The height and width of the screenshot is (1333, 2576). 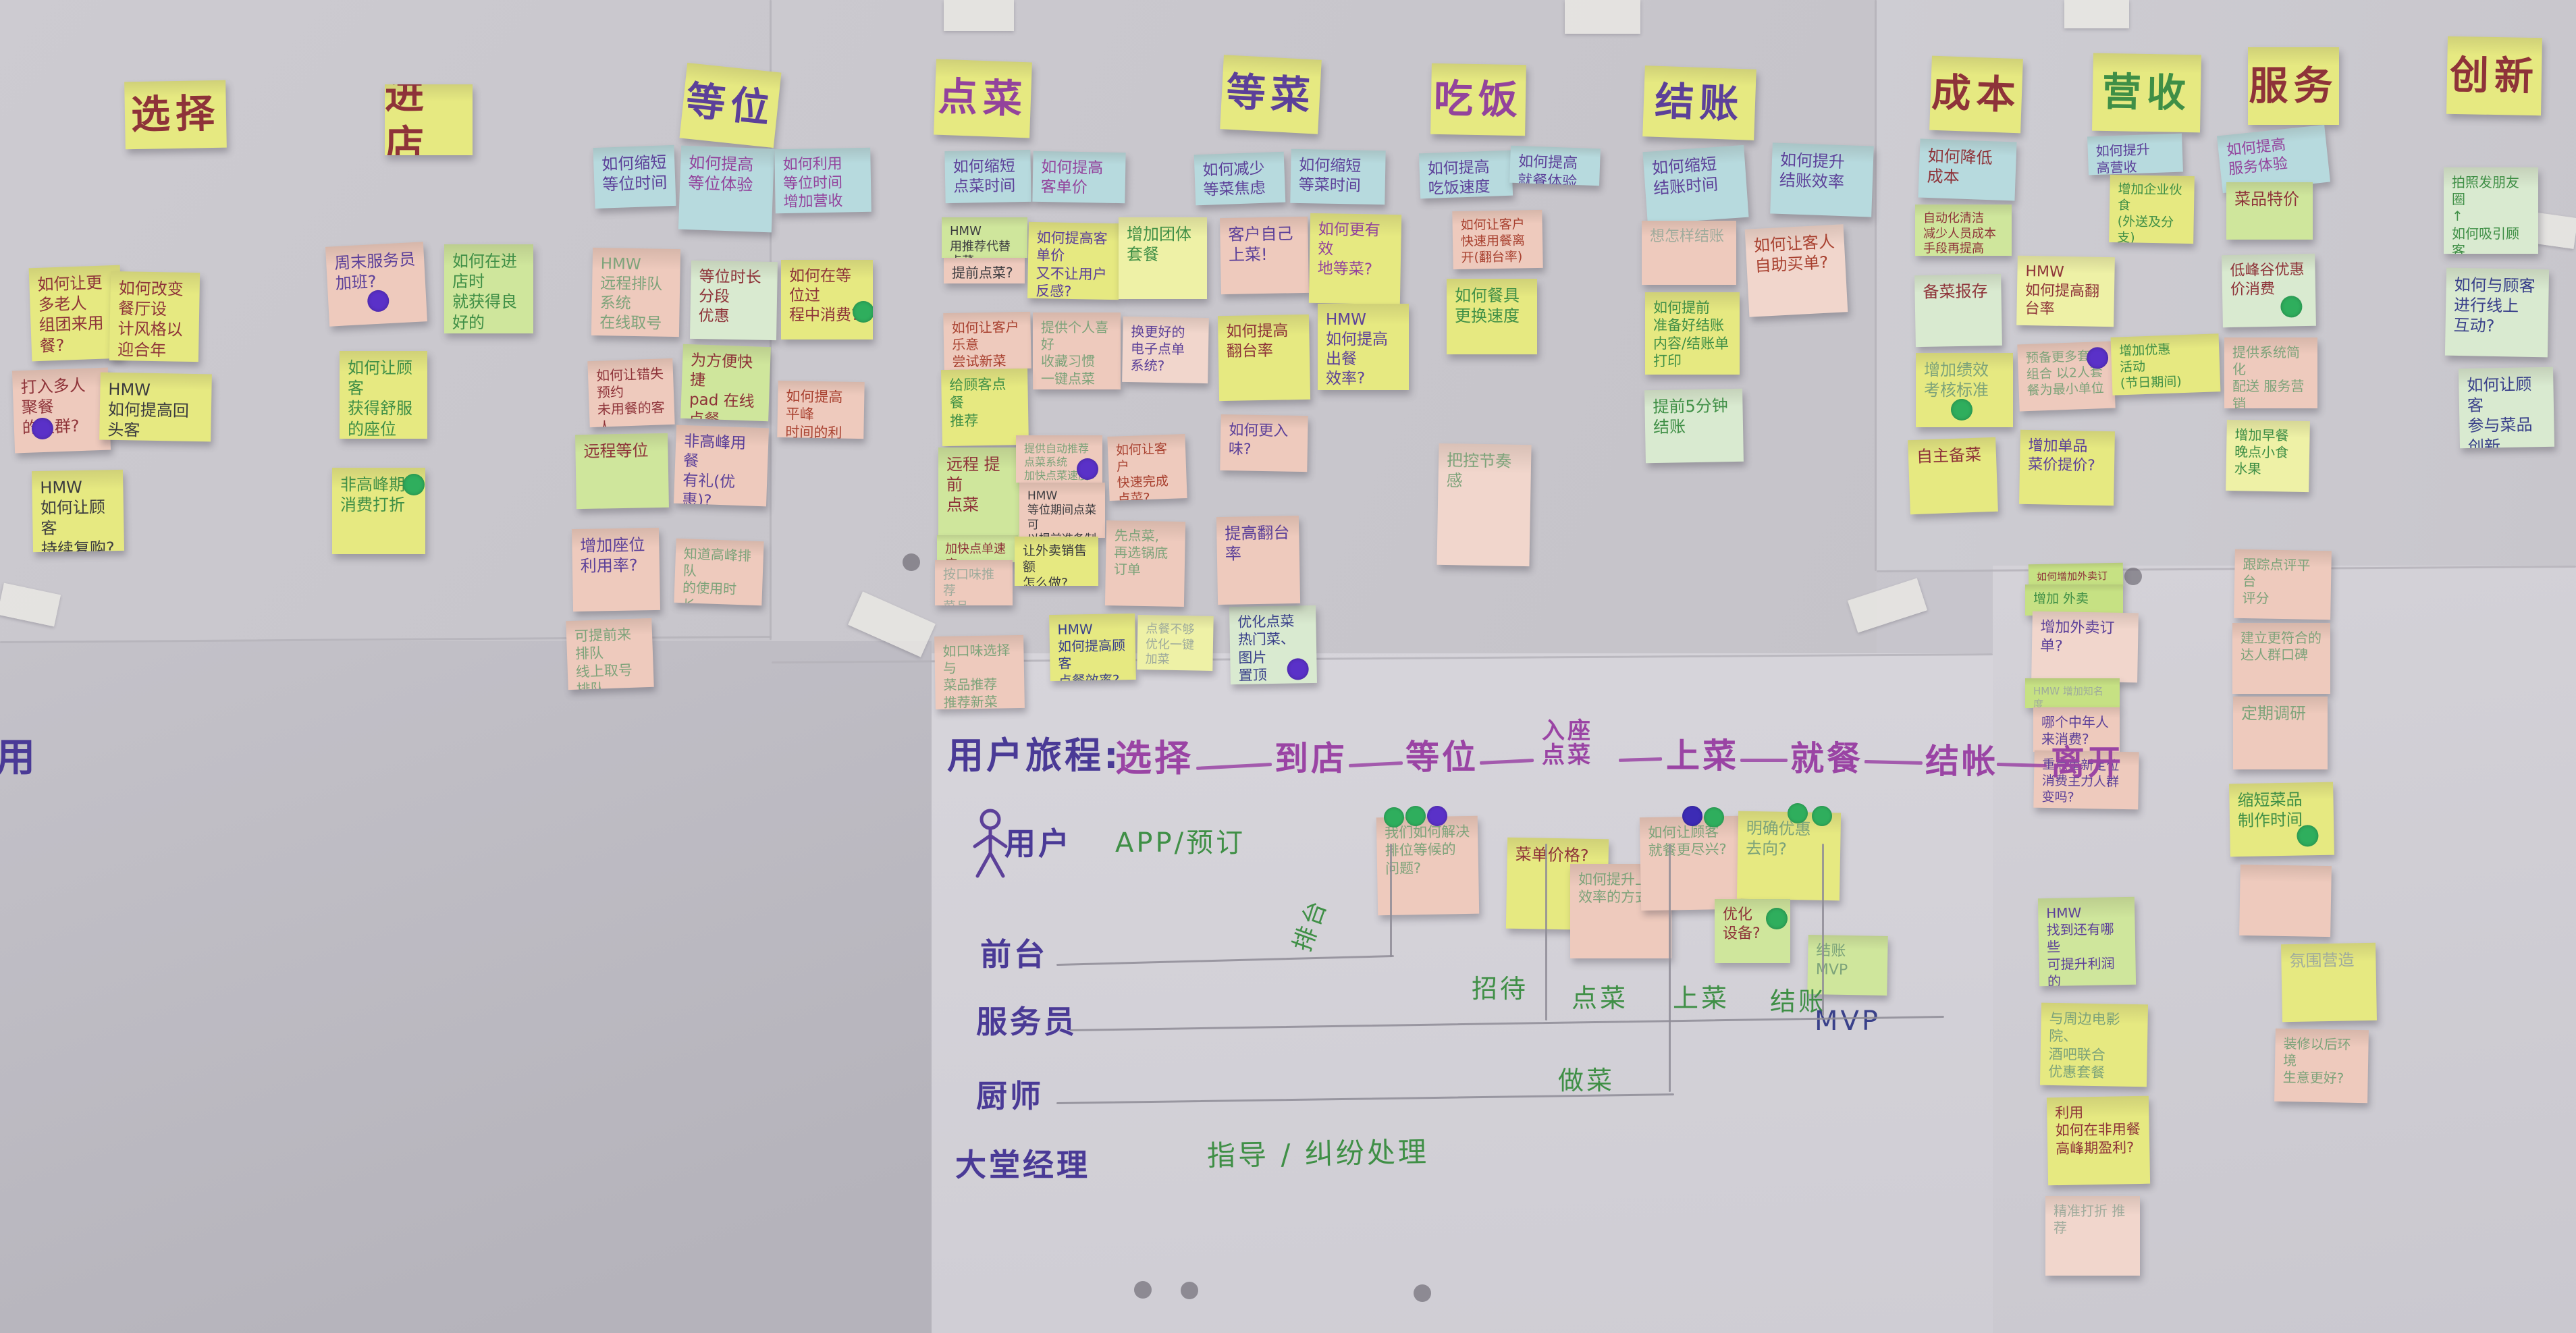 I want to click on sticky-note: 增加座位 利用率?, so click(x=616, y=569).